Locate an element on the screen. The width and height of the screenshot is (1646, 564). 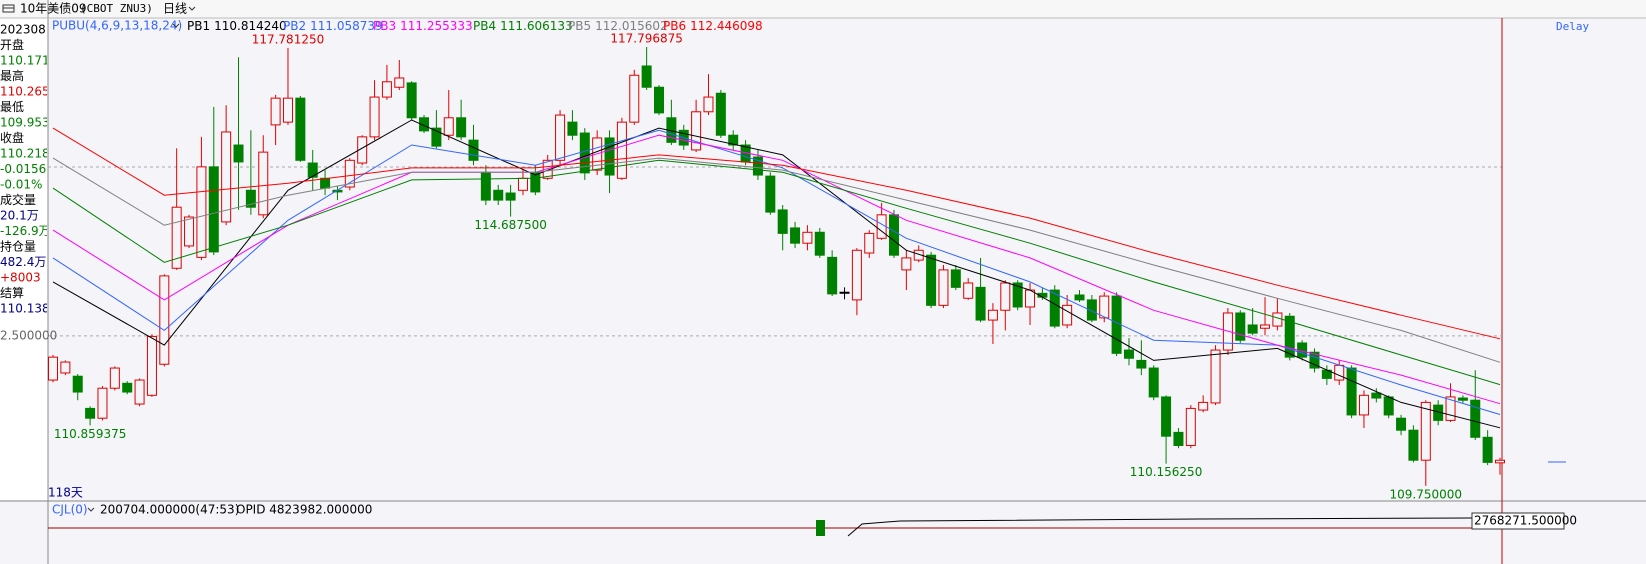
menu-icon is located at coordinates (8, 8).